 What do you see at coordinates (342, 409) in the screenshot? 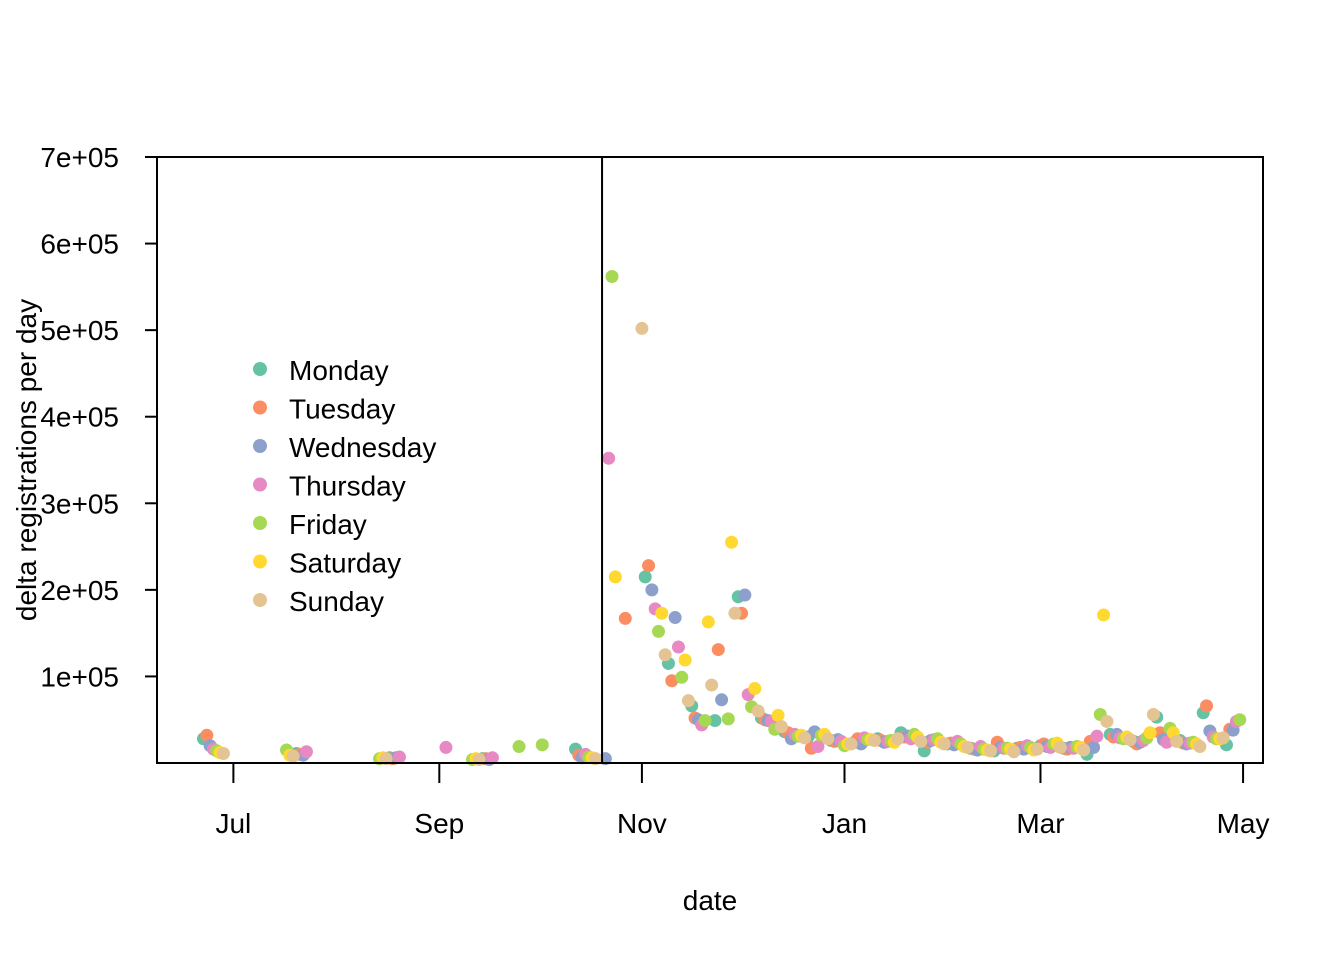
I see `legend-label-tuesday: Tuesday` at bounding box center [342, 409].